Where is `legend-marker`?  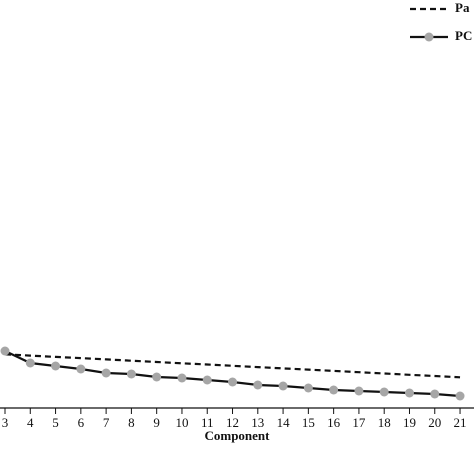 legend-marker is located at coordinates (429, 37).